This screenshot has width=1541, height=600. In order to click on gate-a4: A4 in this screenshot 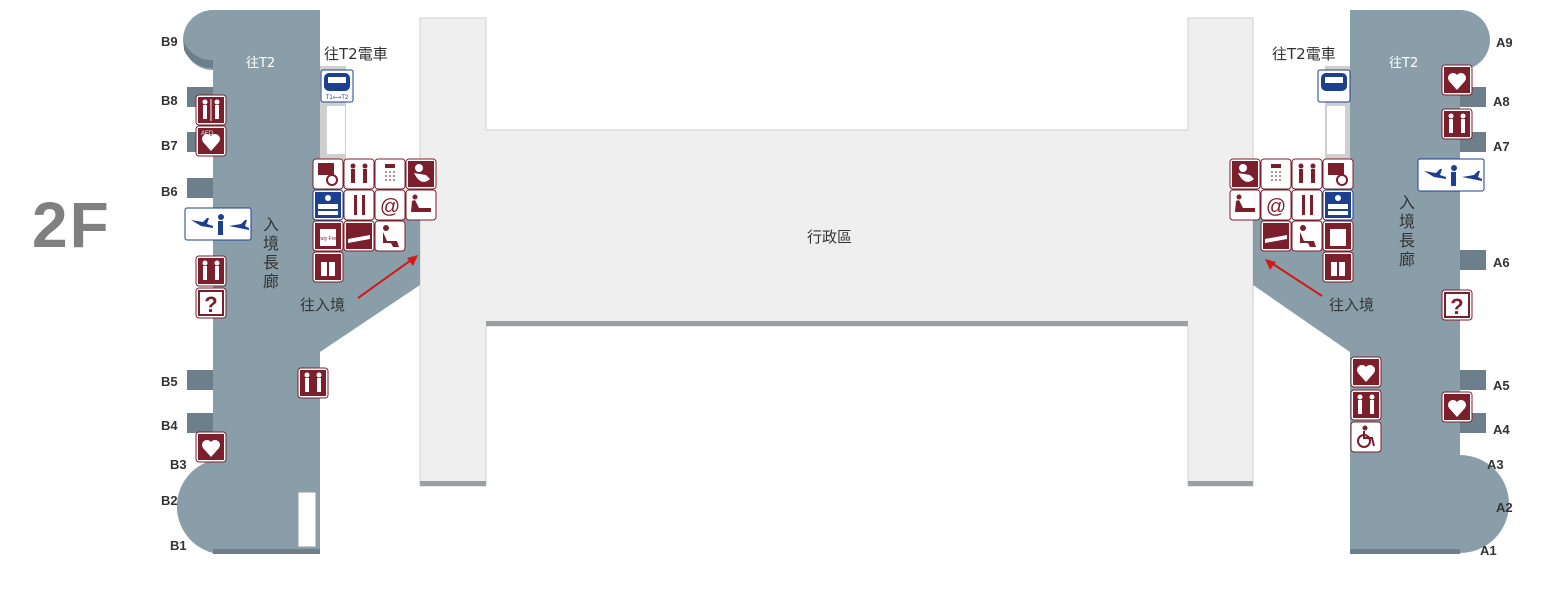, I will do `click(1501, 429)`.